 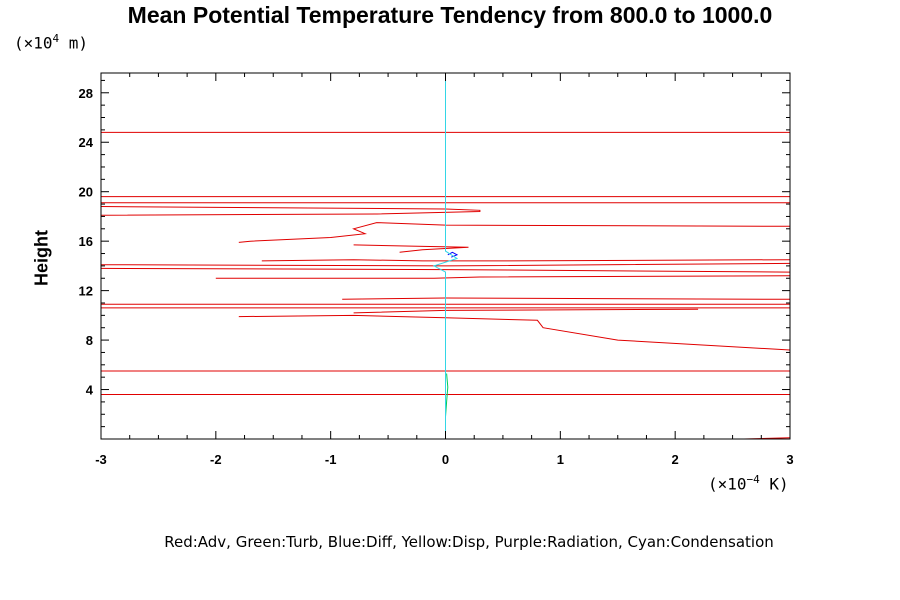 What do you see at coordinates (86, 192) in the screenshot?
I see `y-tick-label: 20` at bounding box center [86, 192].